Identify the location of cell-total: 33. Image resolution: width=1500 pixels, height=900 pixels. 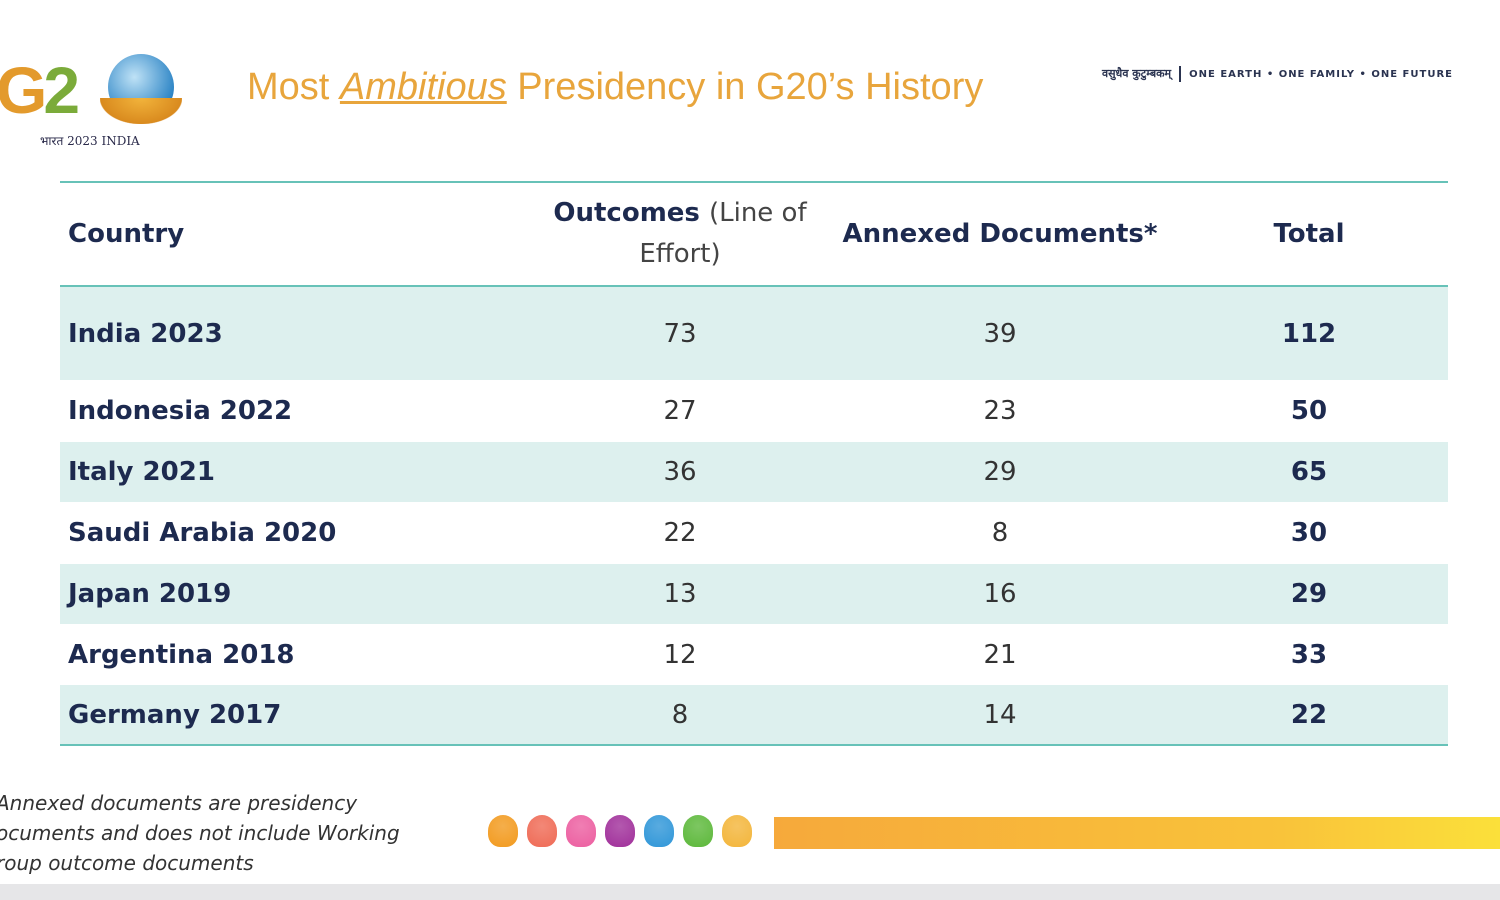
(1309, 654).